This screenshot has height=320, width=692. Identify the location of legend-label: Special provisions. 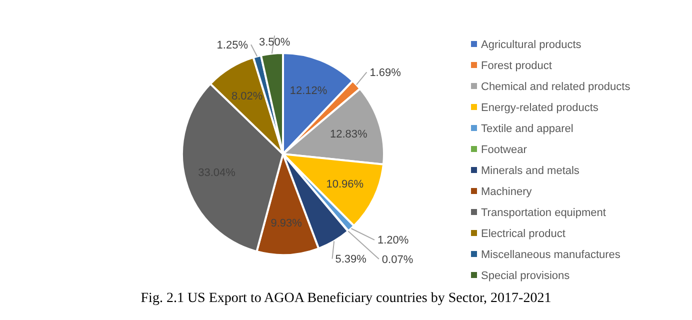
(525, 276).